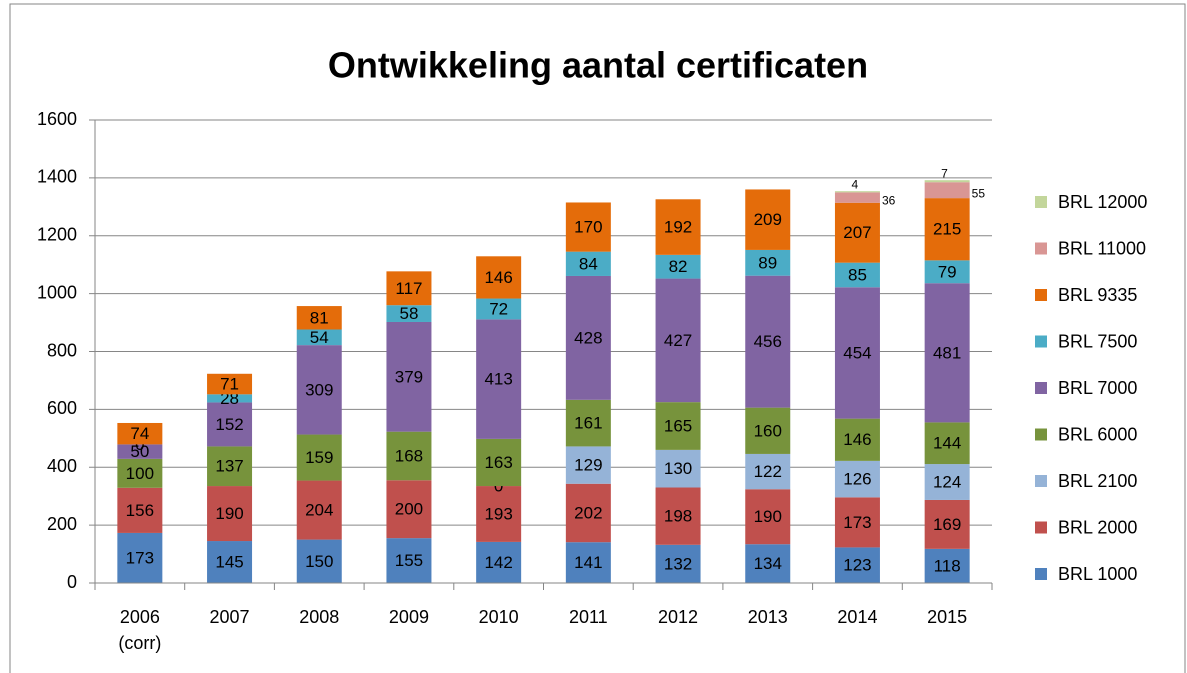 This screenshot has width=1187, height=673. I want to click on data-label: 215, so click(947, 229).